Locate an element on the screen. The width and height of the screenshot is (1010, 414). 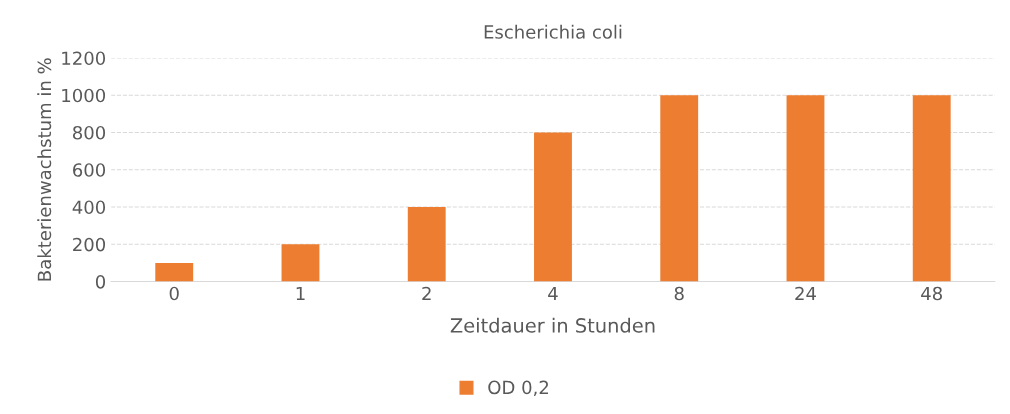
x-tick-label: 1 is located at coordinates (300, 293).